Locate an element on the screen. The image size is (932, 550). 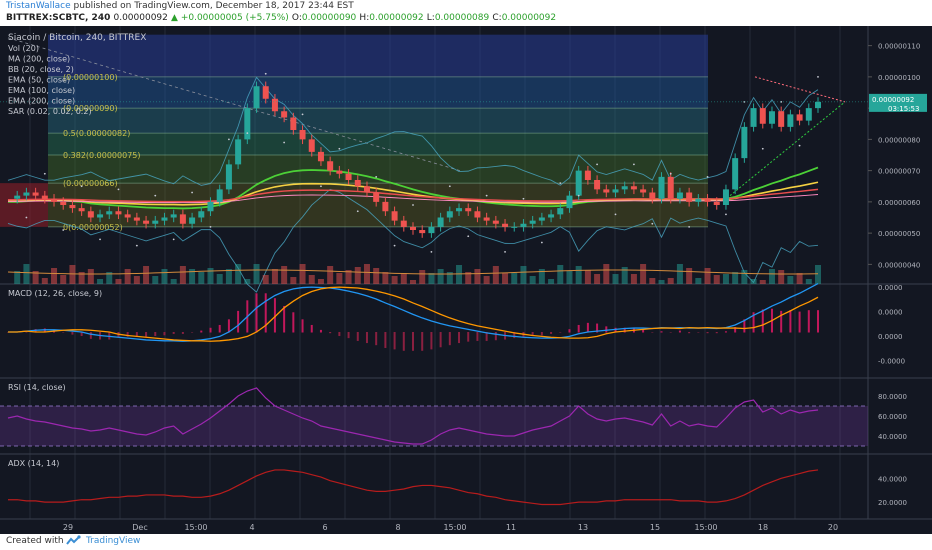
ma-200-line is located at coordinates (413, 199).